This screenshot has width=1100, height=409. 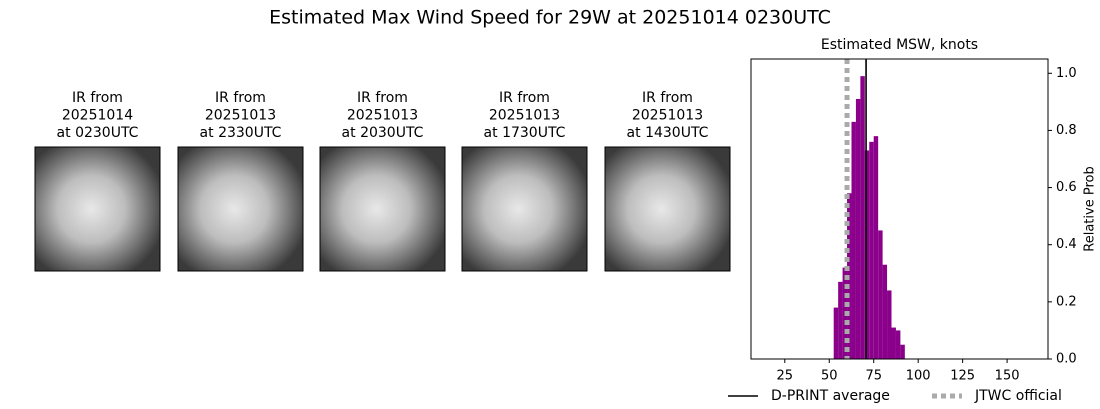 I want to click on x-tick-label: 125, so click(x=962, y=376).